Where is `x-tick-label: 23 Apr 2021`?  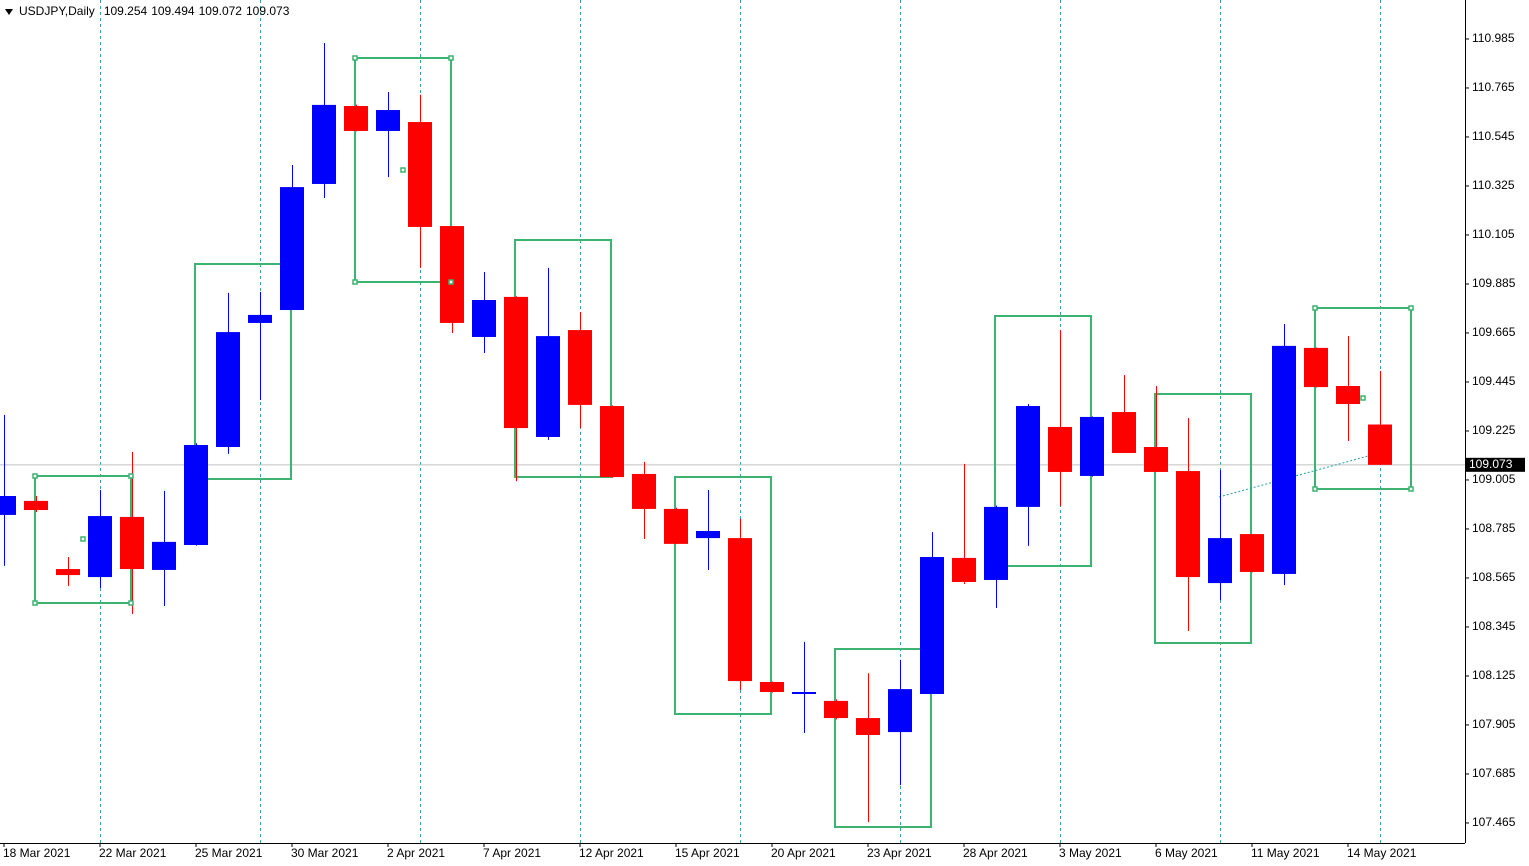 x-tick-label: 23 Apr 2021 is located at coordinates (899, 853).